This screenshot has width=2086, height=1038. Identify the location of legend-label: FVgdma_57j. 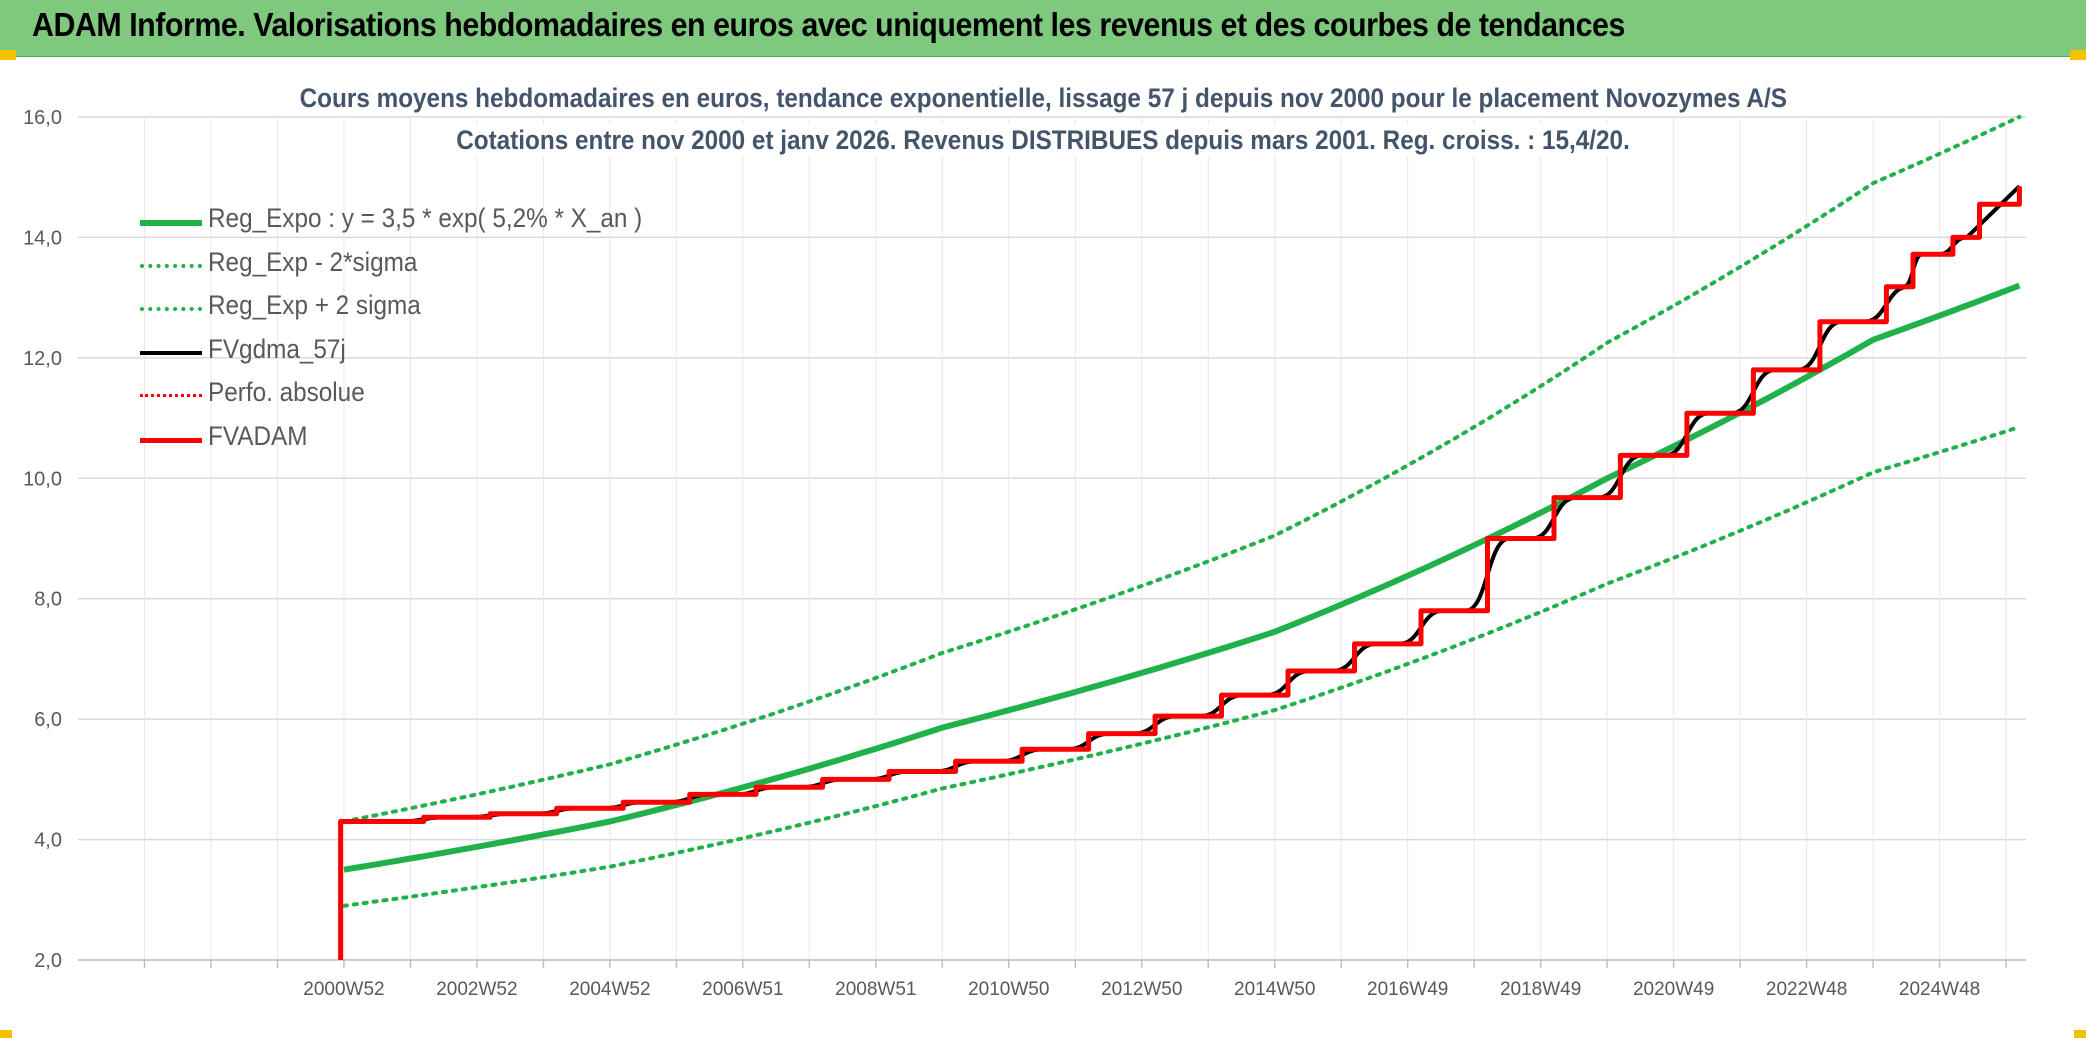
(277, 348).